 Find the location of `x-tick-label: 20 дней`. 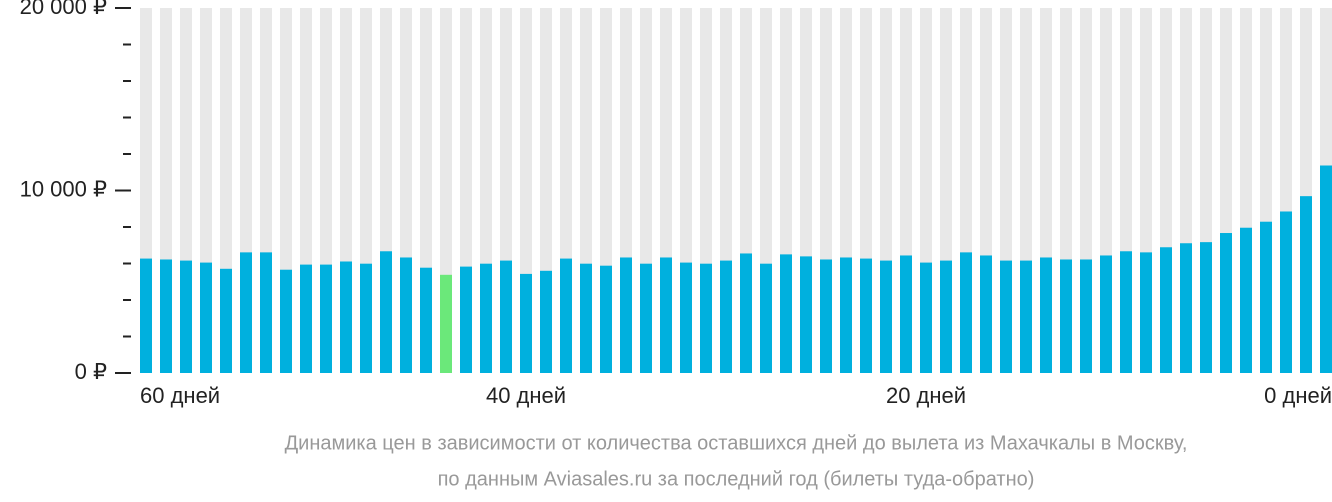

x-tick-label: 20 дней is located at coordinates (926, 395).